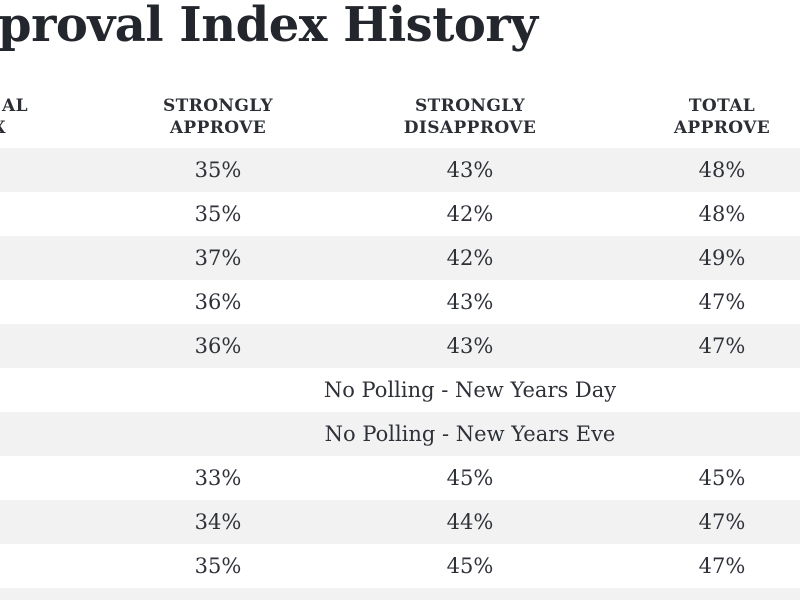 This screenshot has width=800, height=600. Describe the element at coordinates (3, 128) in the screenshot. I see `col-header-clipped-left-line2: X` at that location.